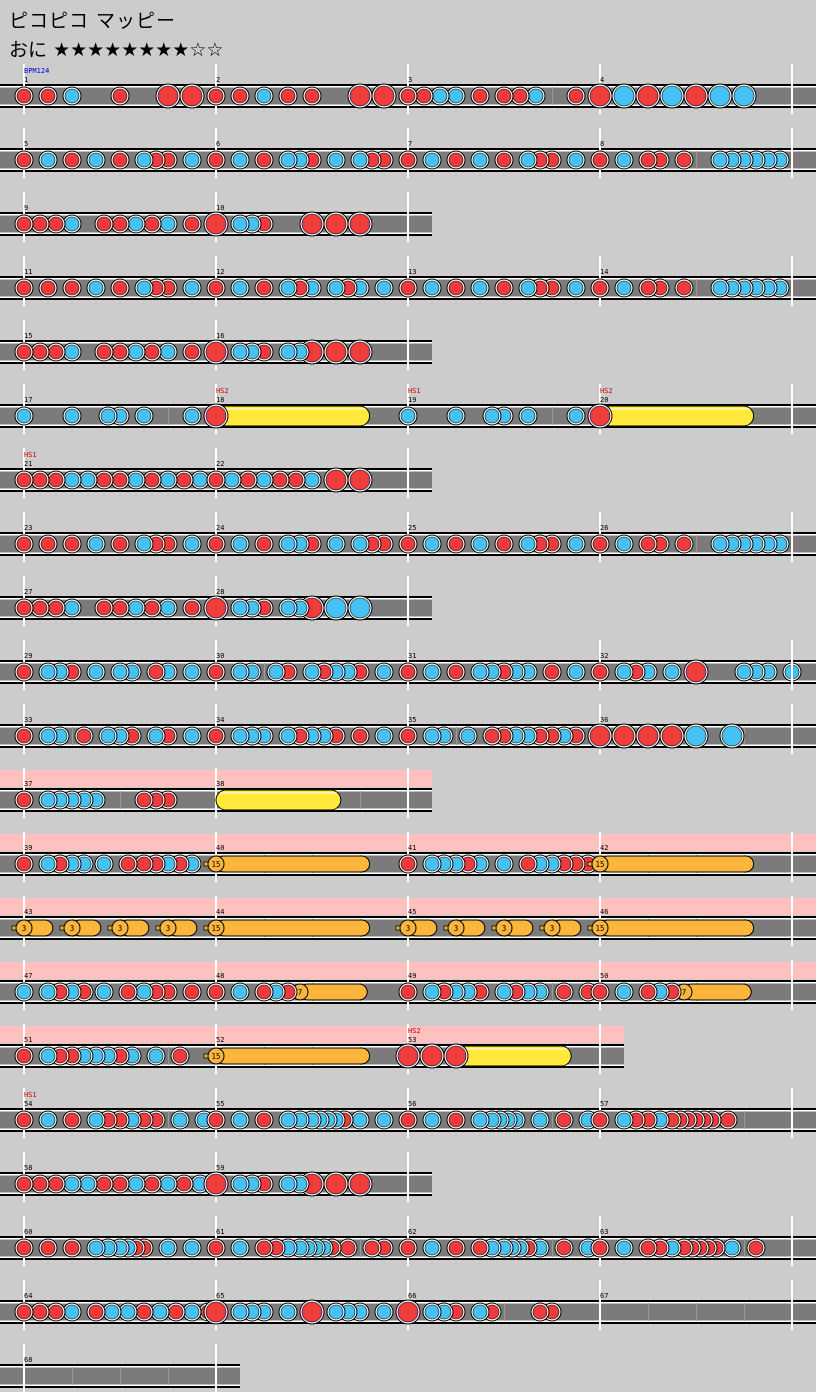  Describe the element at coordinates (220, 1296) in the screenshot. I see `measure-number: 65` at that location.